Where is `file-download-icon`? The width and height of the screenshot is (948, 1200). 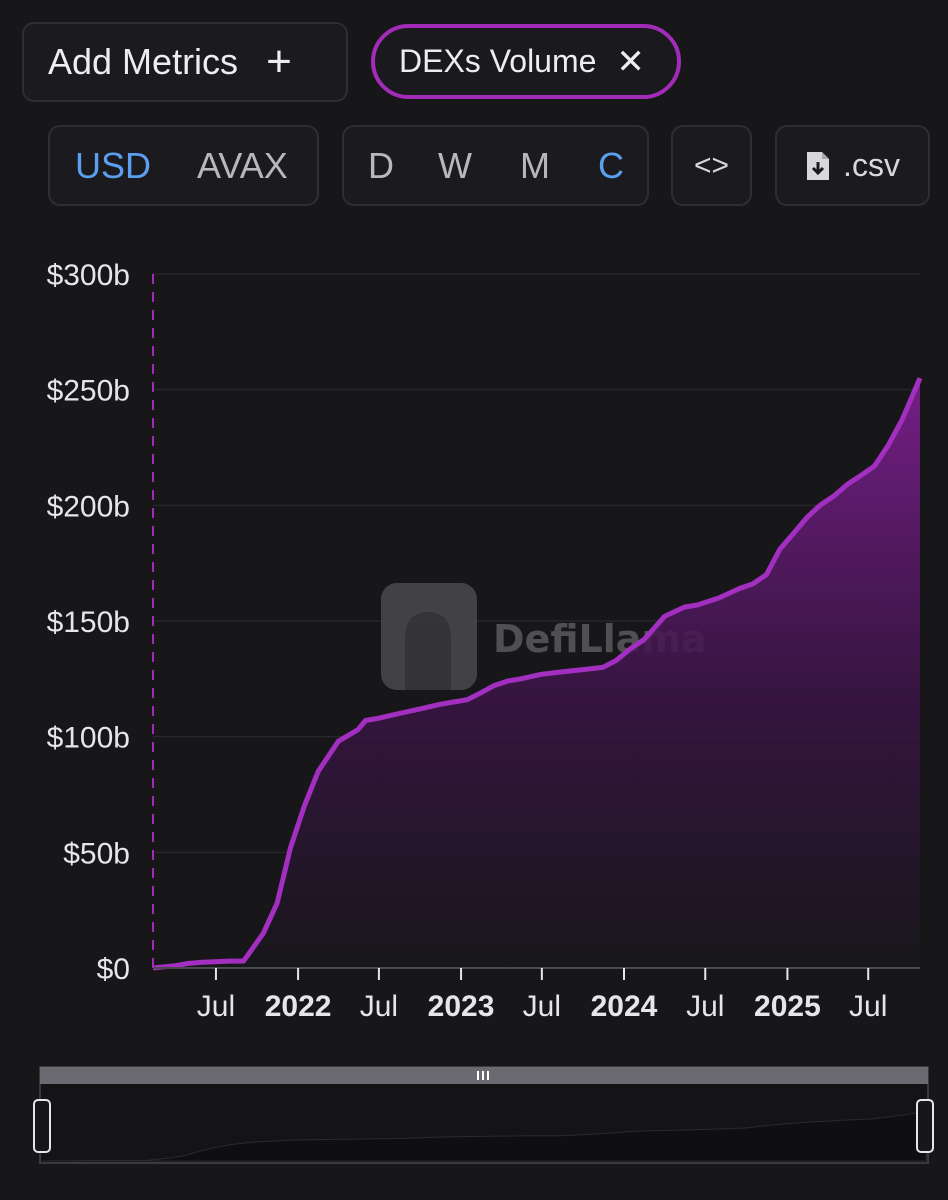
file-download-icon is located at coordinates (818, 165).